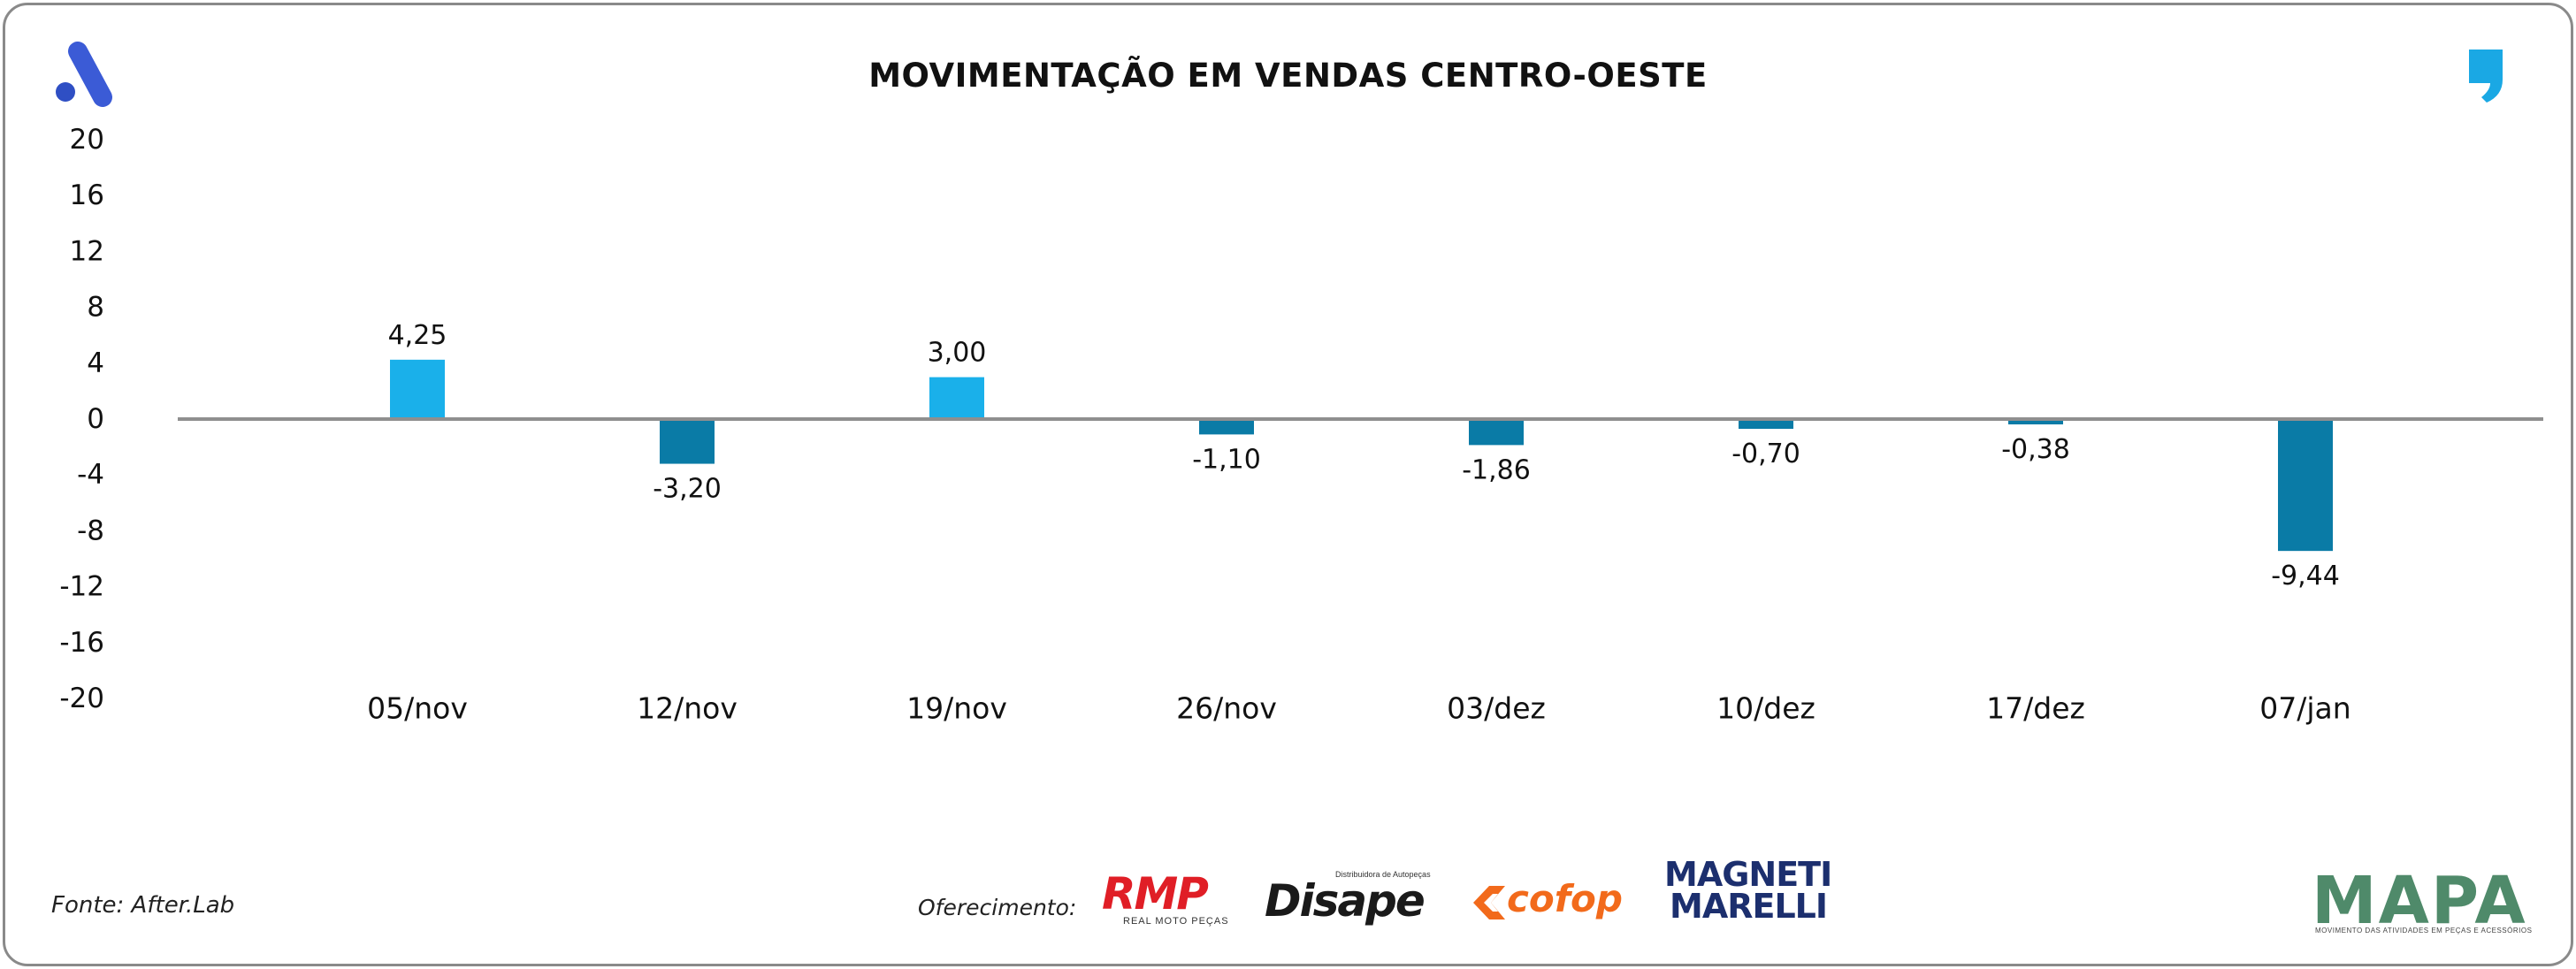 This screenshot has width=2576, height=969. What do you see at coordinates (1288, 76) in the screenshot?
I see `chart-title: MOVIMENTAÇÃO EM VENDAS CENTRO-OESTE` at bounding box center [1288, 76].